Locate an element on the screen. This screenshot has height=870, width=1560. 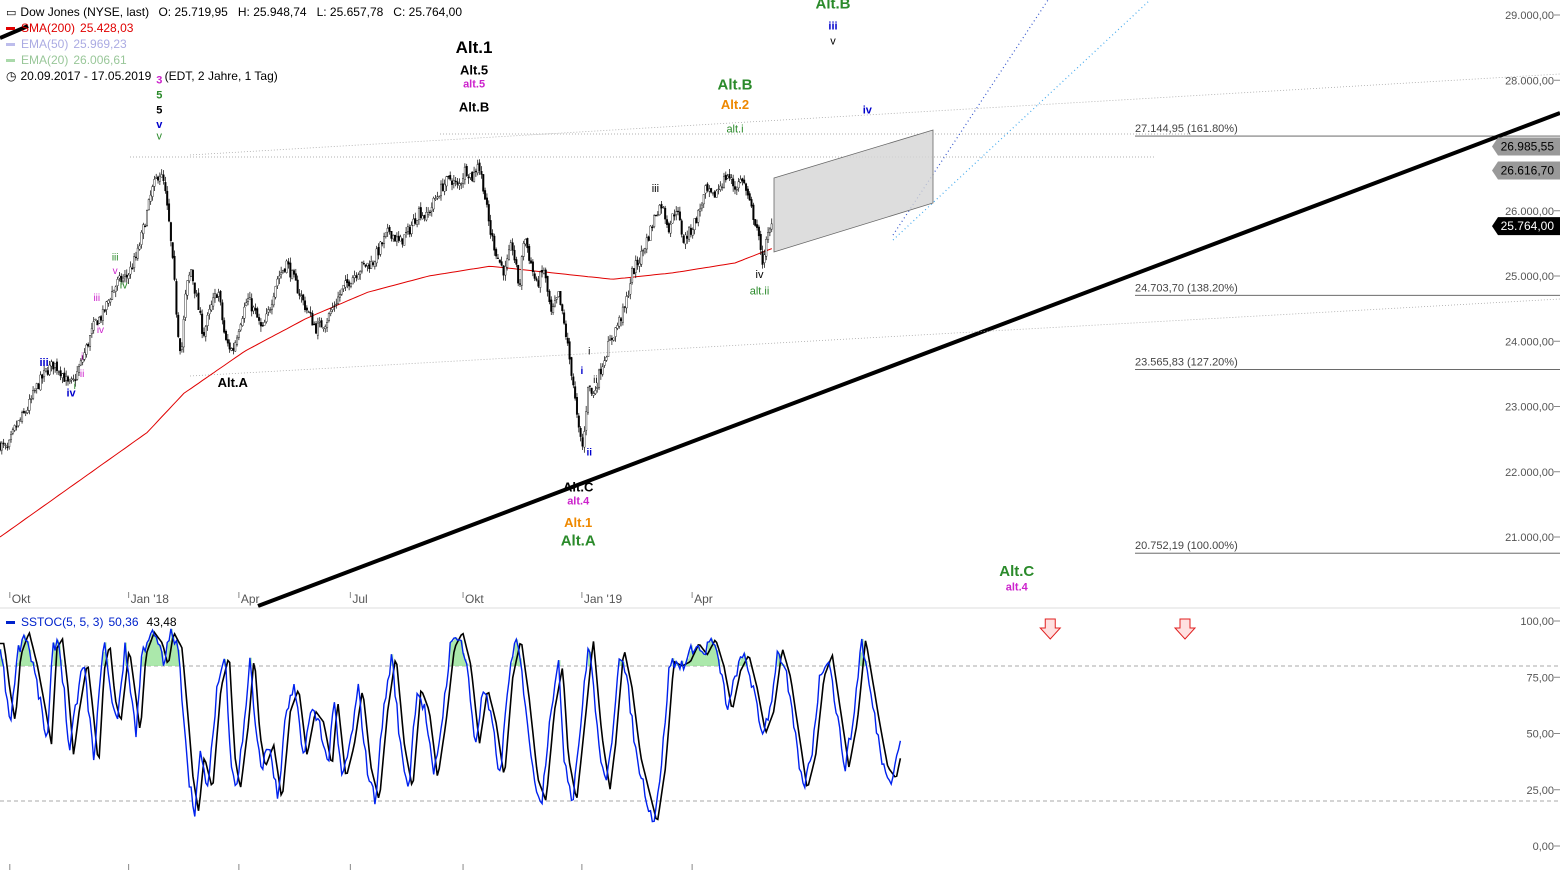
wave-label-24: Alt.C is located at coordinates (1016, 571).